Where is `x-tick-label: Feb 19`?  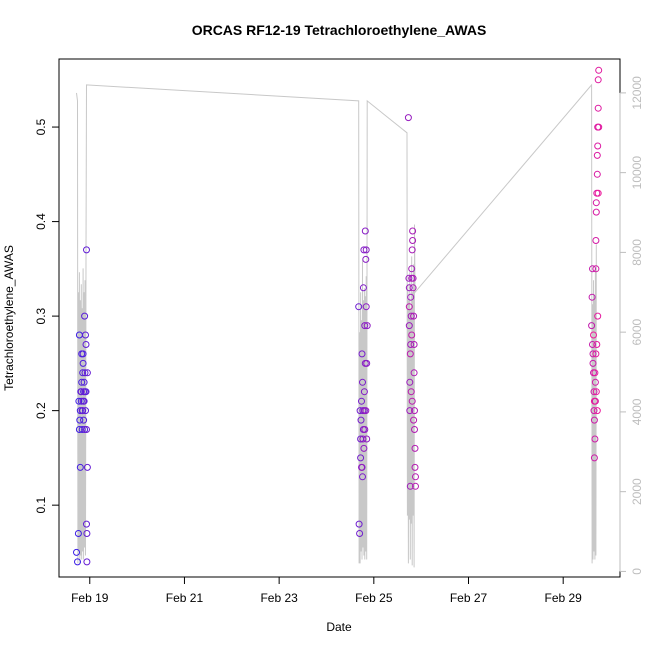 x-tick-label: Feb 19 is located at coordinates (90, 598).